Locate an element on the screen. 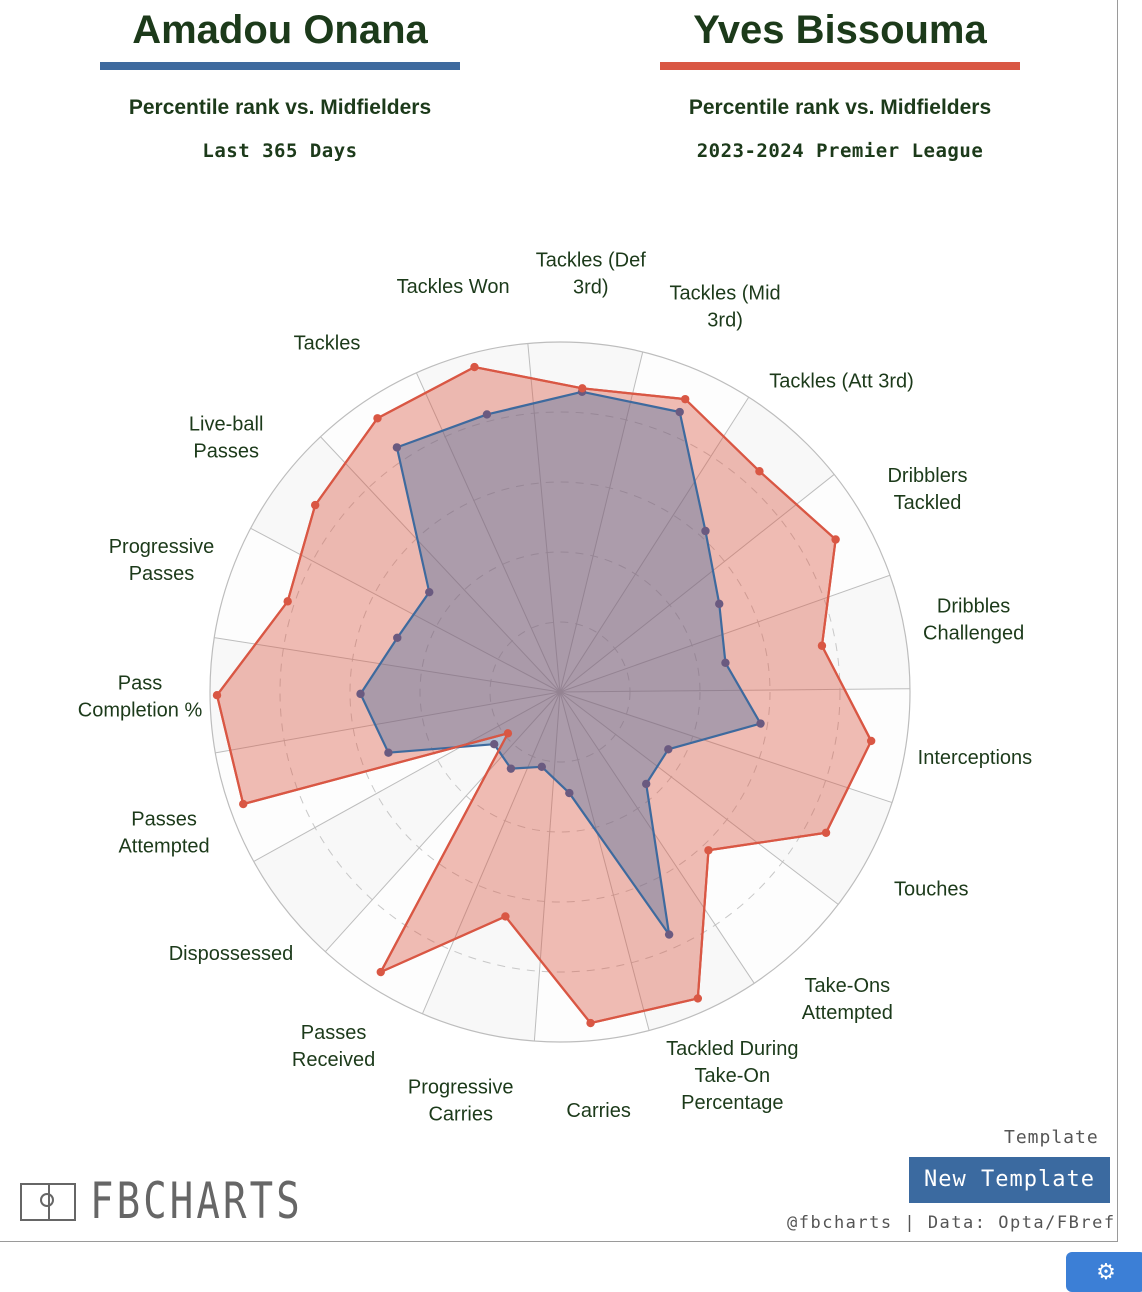 This screenshot has width=1142, height=1292. player1-name: Amadou Onana is located at coordinates (280, 30).